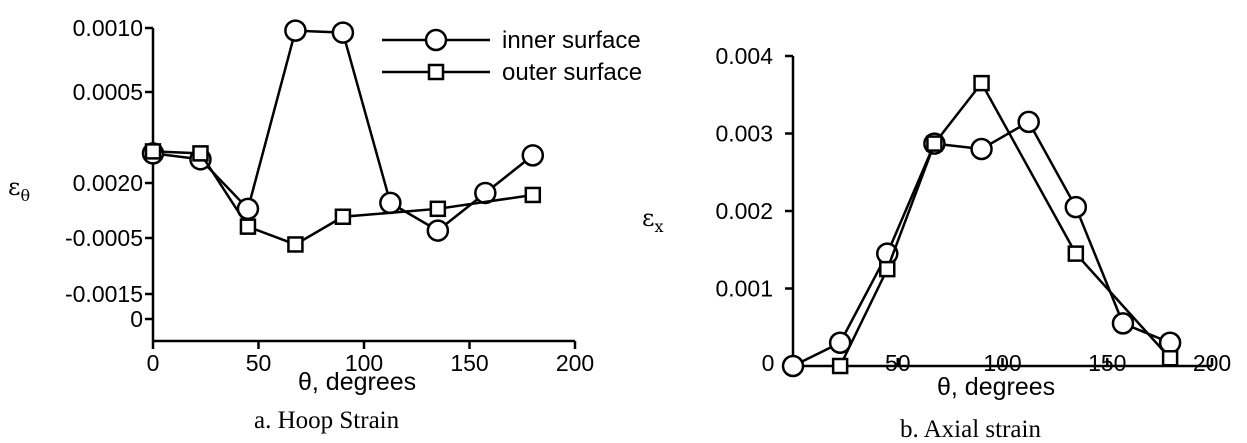 The image size is (1247, 443). Describe the element at coordinates (108, 28) in the screenshot. I see `chart-a-y-tick-label: 0.0010` at that location.